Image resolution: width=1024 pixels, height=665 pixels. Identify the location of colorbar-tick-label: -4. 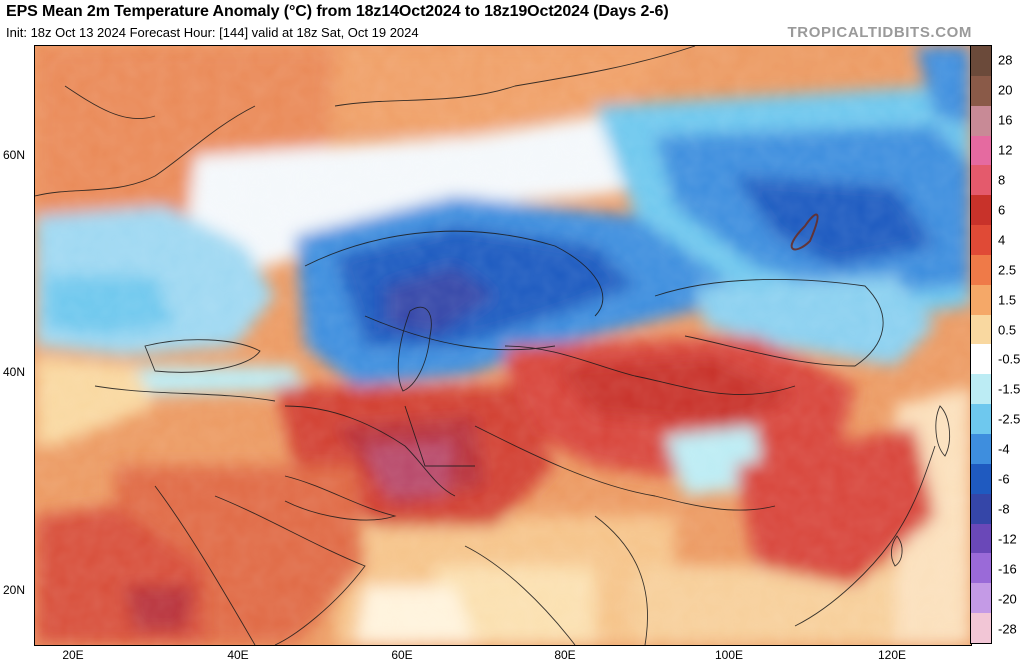
(1004, 449).